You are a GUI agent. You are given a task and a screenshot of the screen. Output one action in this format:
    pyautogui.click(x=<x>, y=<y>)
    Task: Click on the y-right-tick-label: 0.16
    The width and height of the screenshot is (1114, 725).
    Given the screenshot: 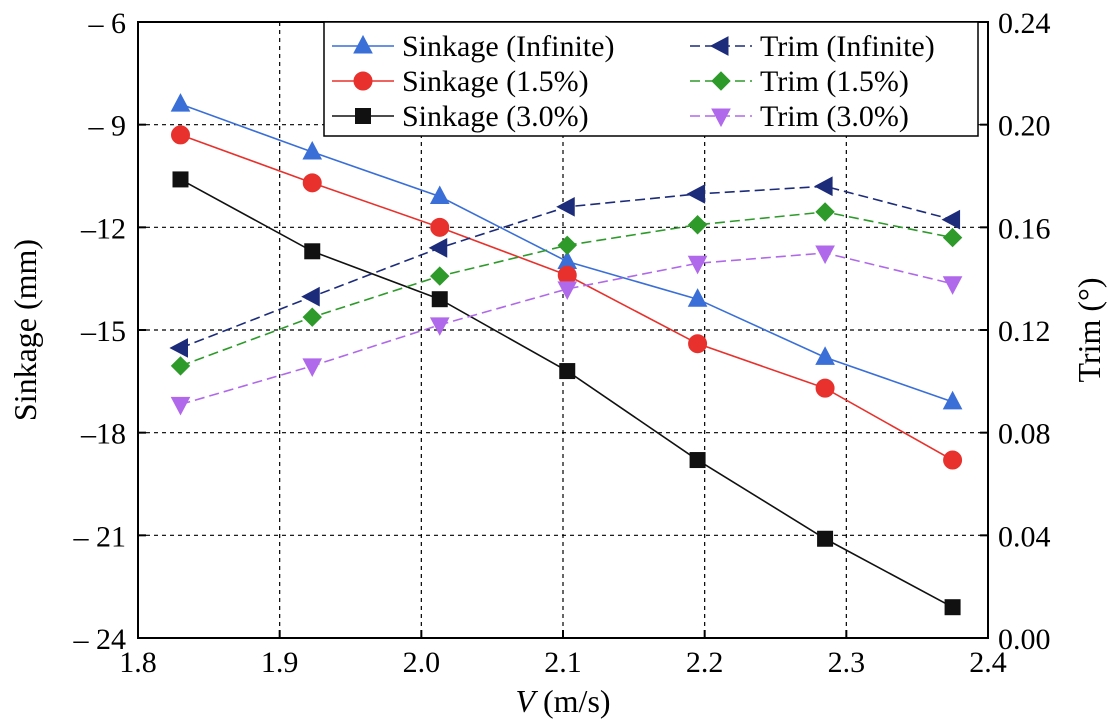 What is the action you would take?
    pyautogui.click(x=1024, y=228)
    